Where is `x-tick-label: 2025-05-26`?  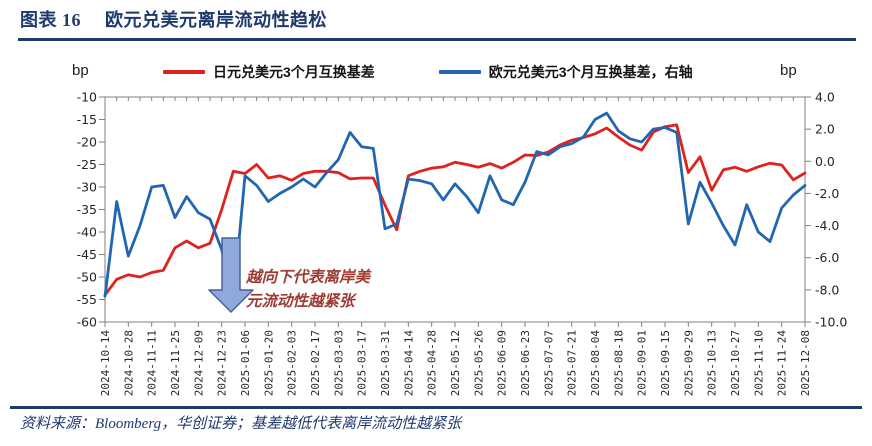
x-tick-label: 2025-05-26 is located at coordinates (478, 363).